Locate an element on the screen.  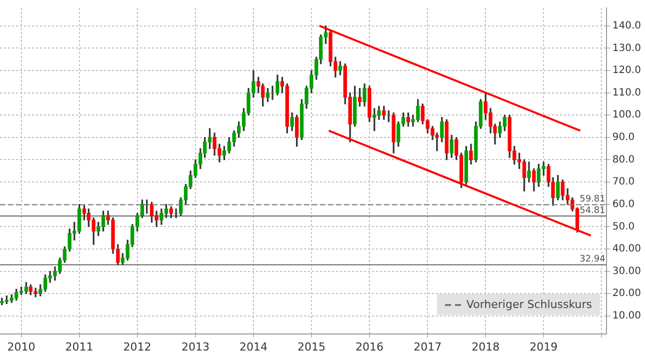
y-tick-label: 130.0 is located at coordinates (627, 48).